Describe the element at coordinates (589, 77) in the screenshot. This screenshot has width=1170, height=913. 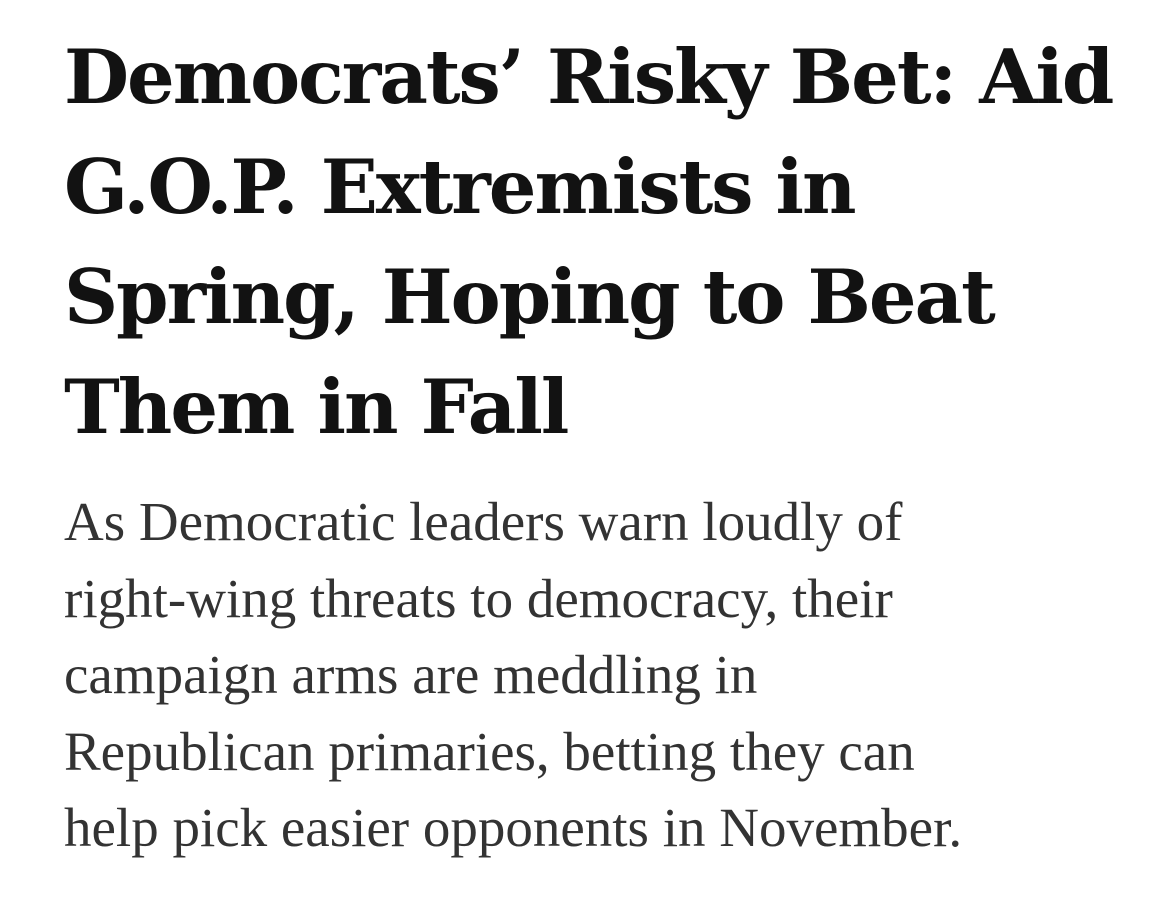
I see `headline-line: Democrats’ Risky Bet: Aid` at that location.